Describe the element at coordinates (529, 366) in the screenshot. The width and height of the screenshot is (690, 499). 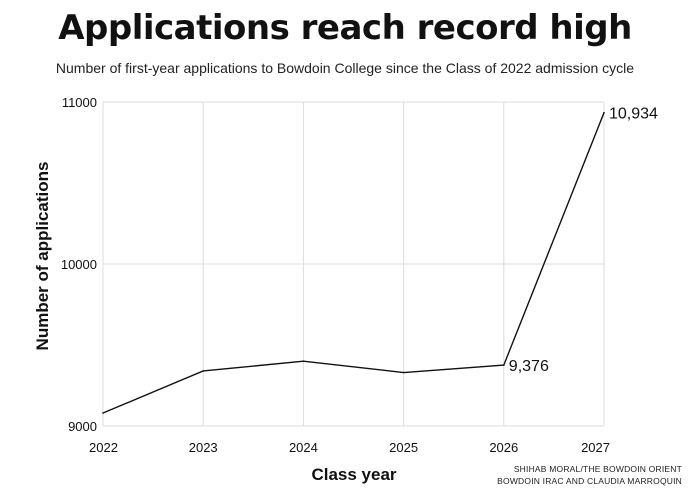
I see `data-label: 9,376` at that location.